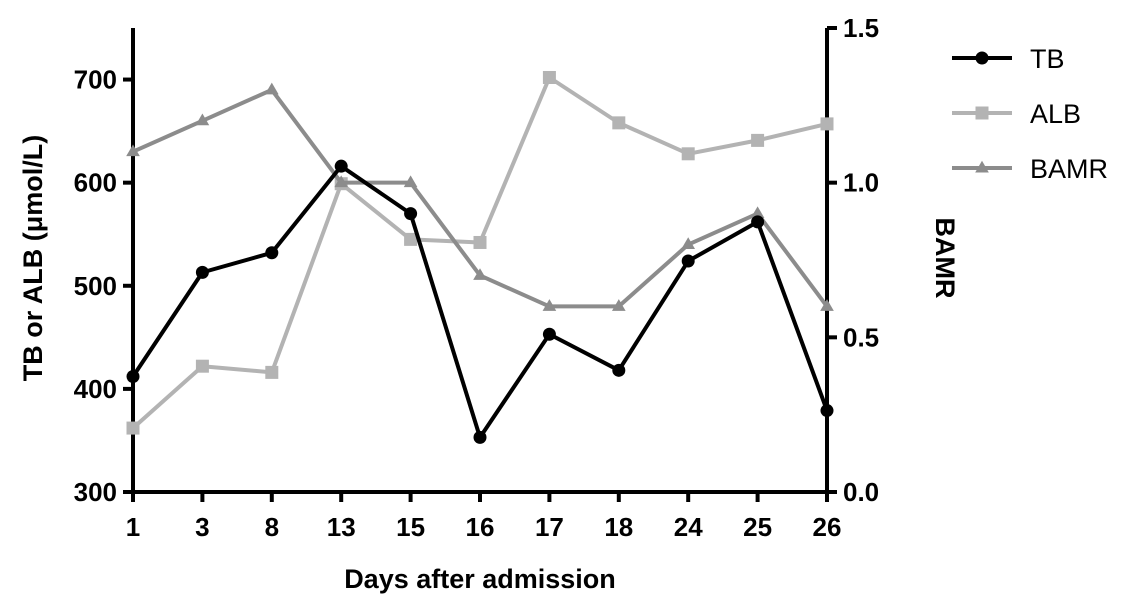  I want to click on legend: TB ALB BAMR, so click(1030, 114).